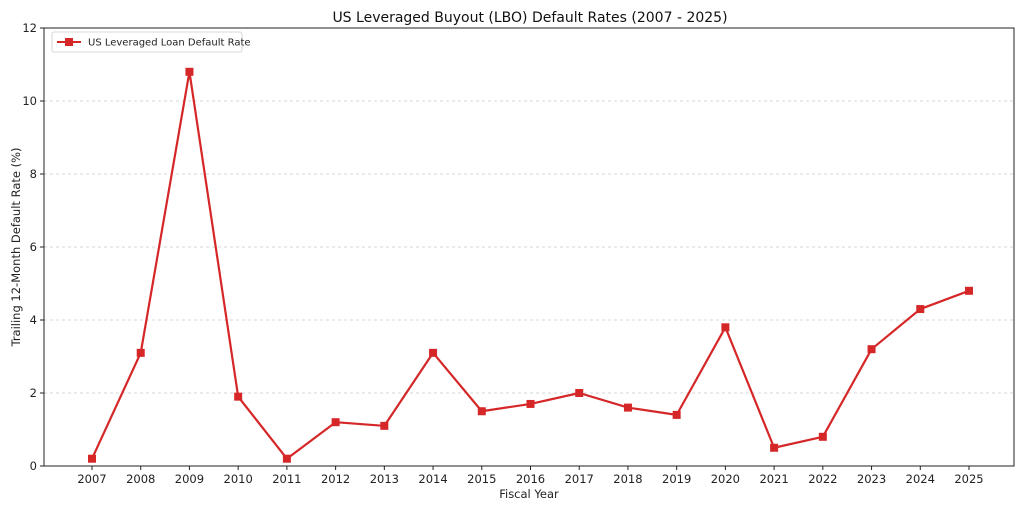  I want to click on x-tick-label: 2011, so click(286, 479).